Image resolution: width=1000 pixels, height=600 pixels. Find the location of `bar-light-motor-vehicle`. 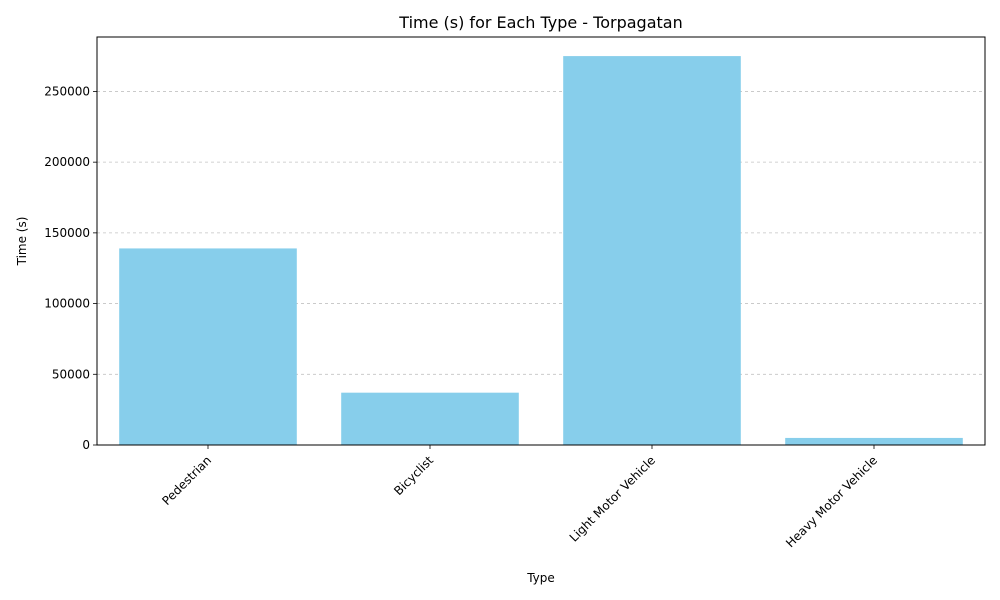

bar-light-motor-vehicle is located at coordinates (652, 250).